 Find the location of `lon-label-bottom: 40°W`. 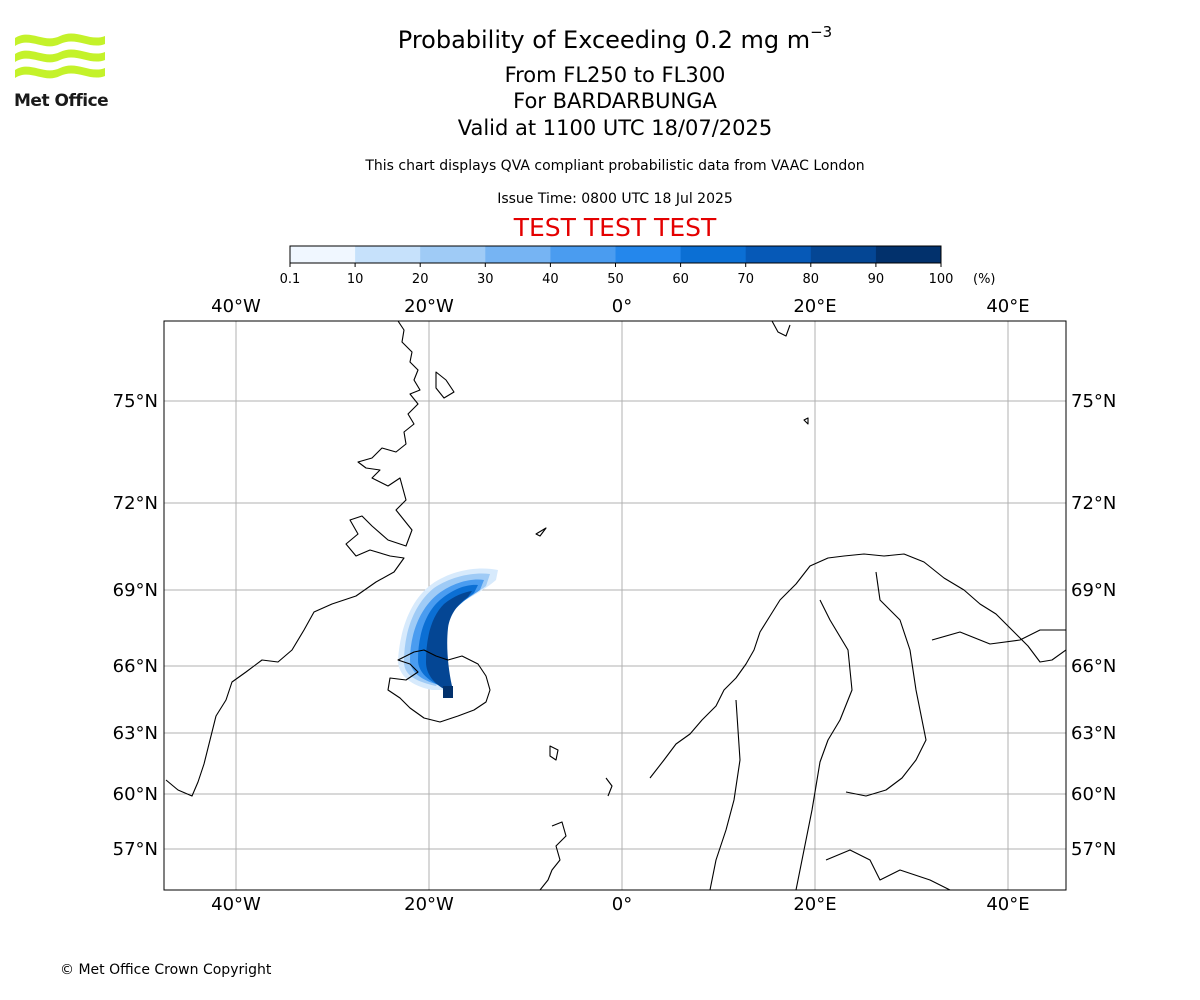

lon-label-bottom: 40°W is located at coordinates (236, 904).